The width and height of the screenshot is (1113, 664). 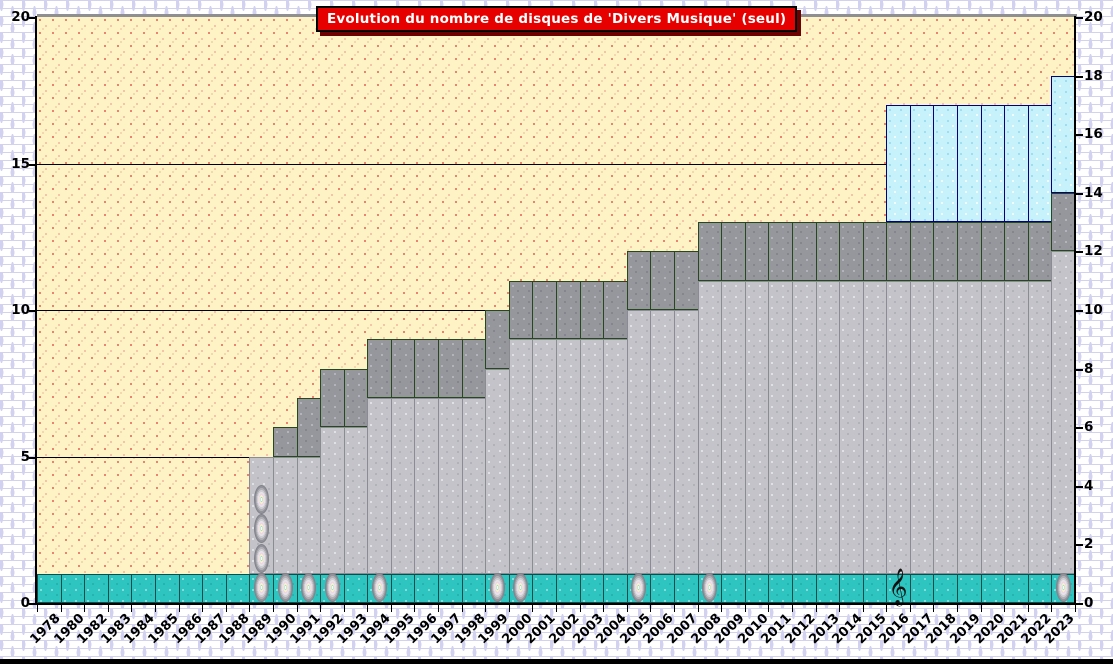 I want to click on bar-segment-light-gray-band-2022, so click(x=1040, y=427).